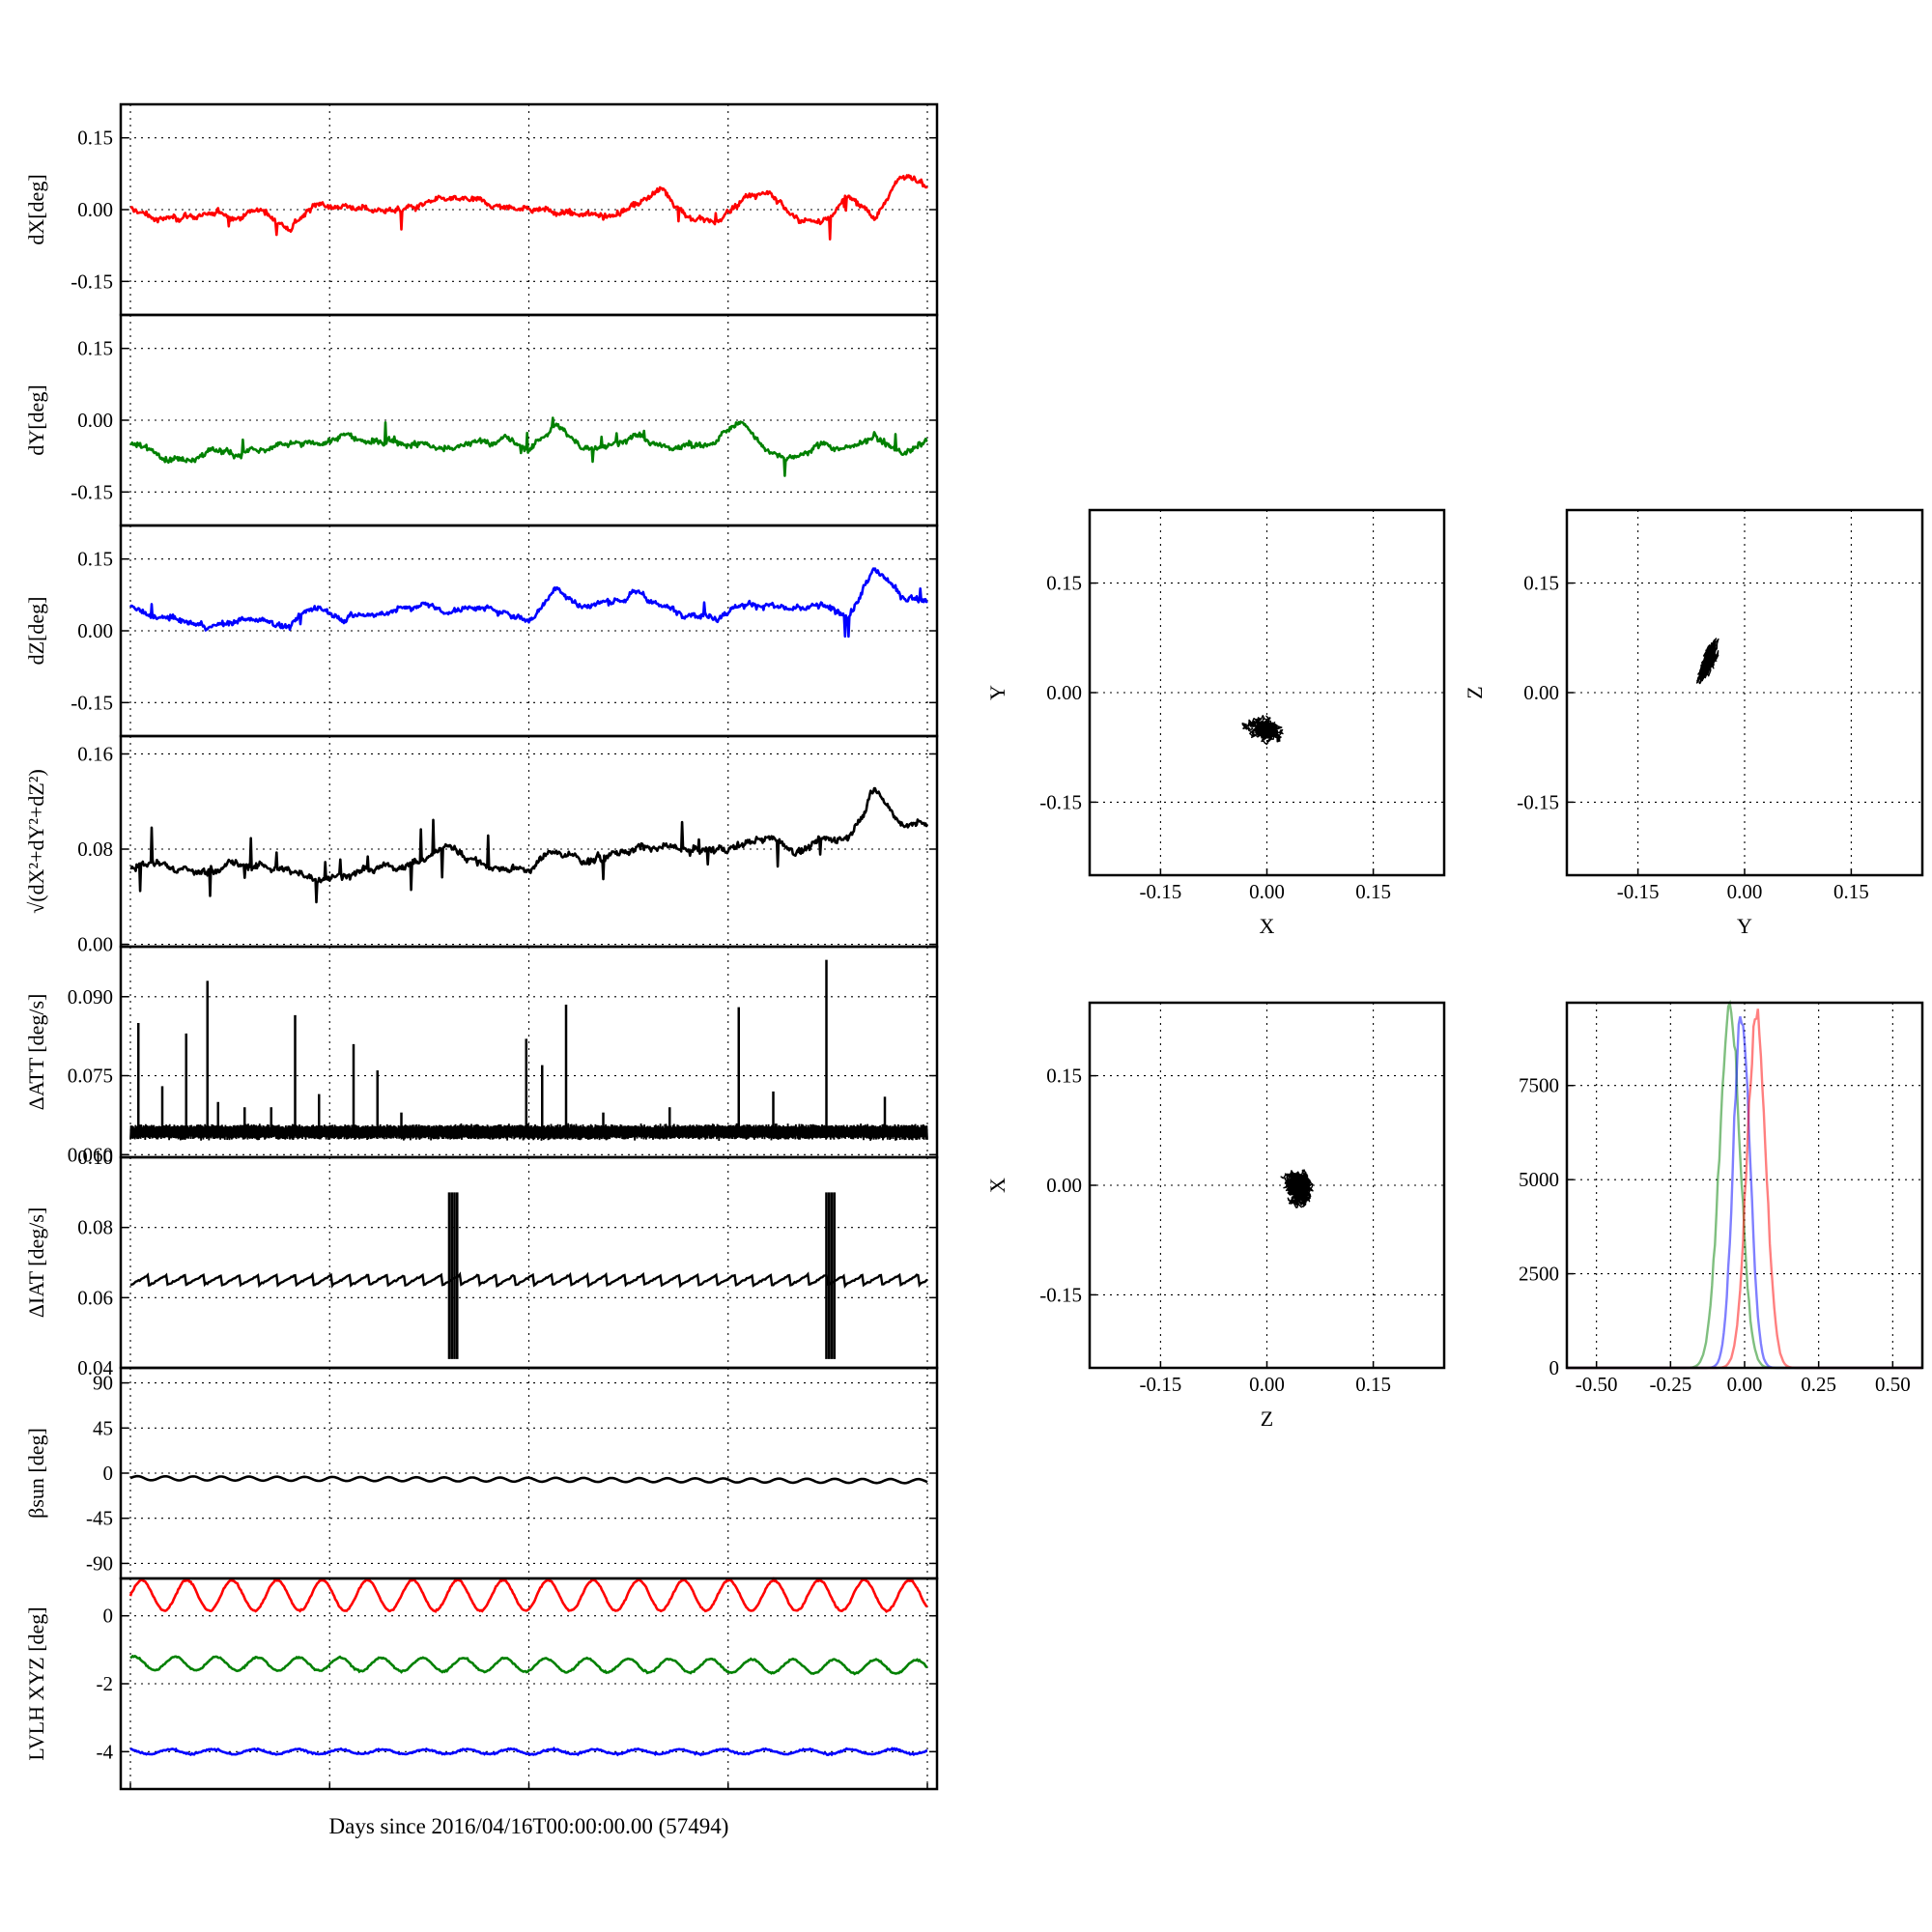 This screenshot has width=1932, height=1932. Describe the element at coordinates (528, 1132) in the screenshot. I see `delta-att-series-line` at that location.